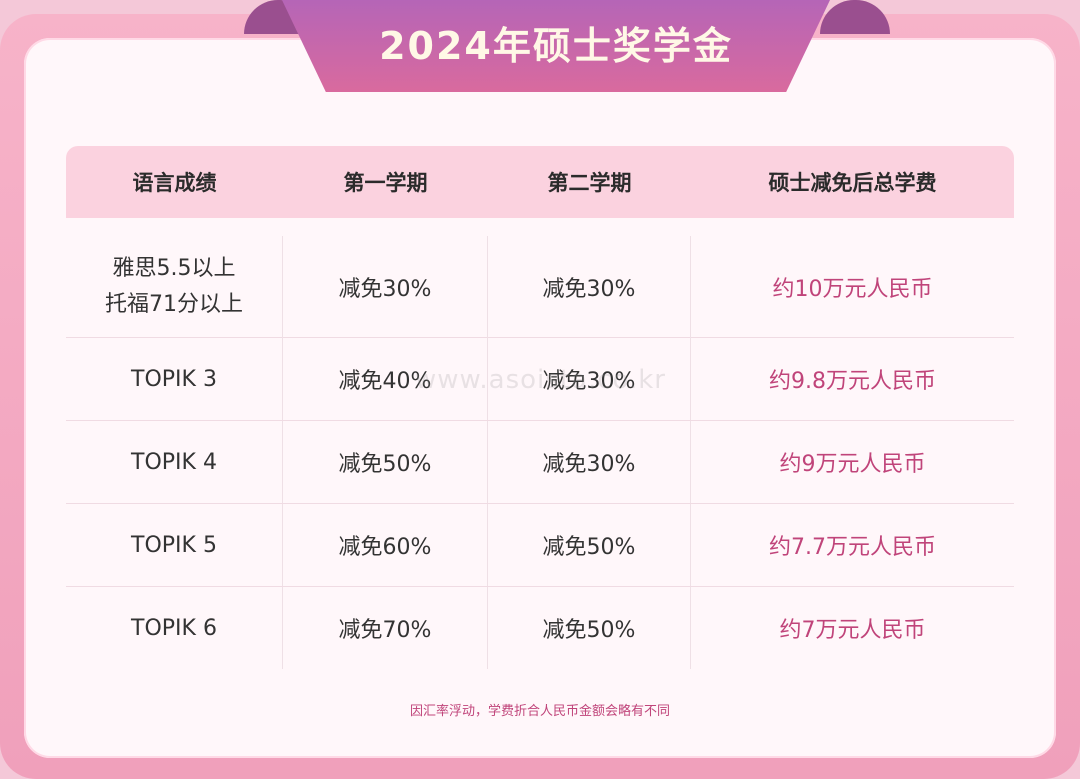 This screenshot has width=1080, height=779. What do you see at coordinates (174, 545) in the screenshot?
I see `cell-language-score: TOPIK 5` at bounding box center [174, 545].